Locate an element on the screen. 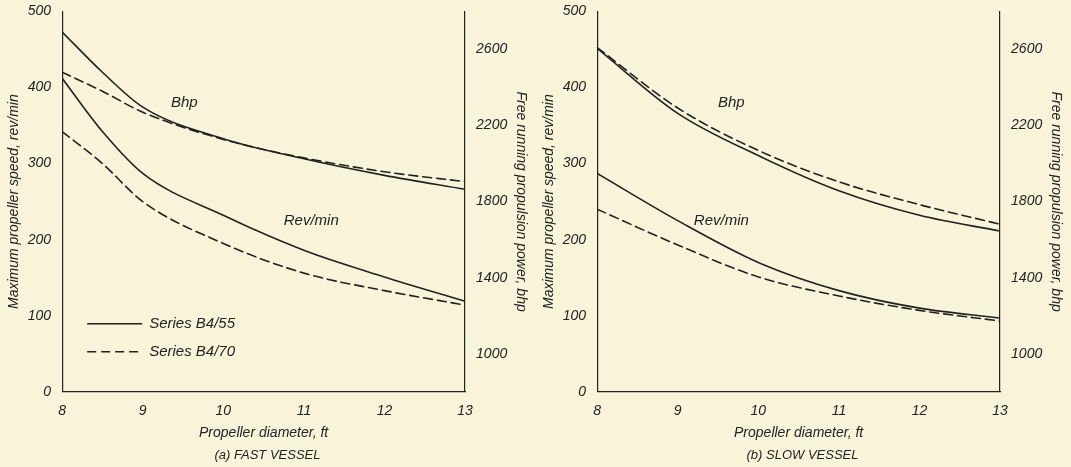  text: (a) FAST VESSEL is located at coordinates (267, 454).